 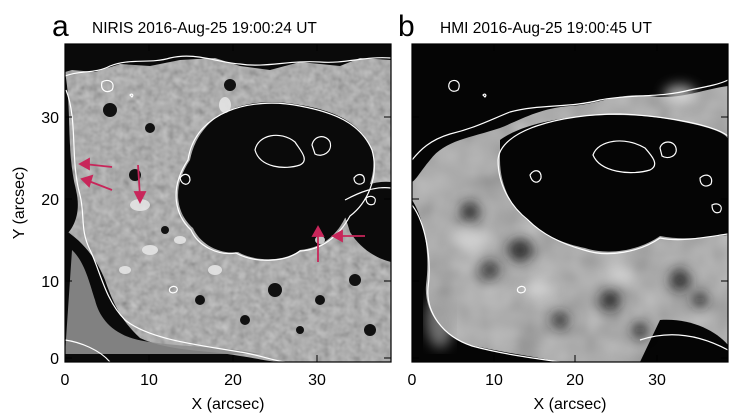 What do you see at coordinates (221, 209) in the screenshot?
I see `feature-arrows` at bounding box center [221, 209].